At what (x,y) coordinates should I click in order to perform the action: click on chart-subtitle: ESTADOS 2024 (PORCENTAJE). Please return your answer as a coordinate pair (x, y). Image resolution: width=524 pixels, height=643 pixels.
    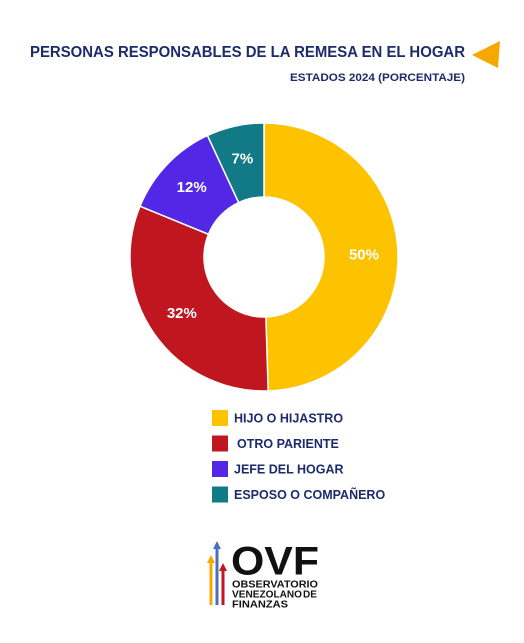
    Looking at the image, I should click on (377, 78).